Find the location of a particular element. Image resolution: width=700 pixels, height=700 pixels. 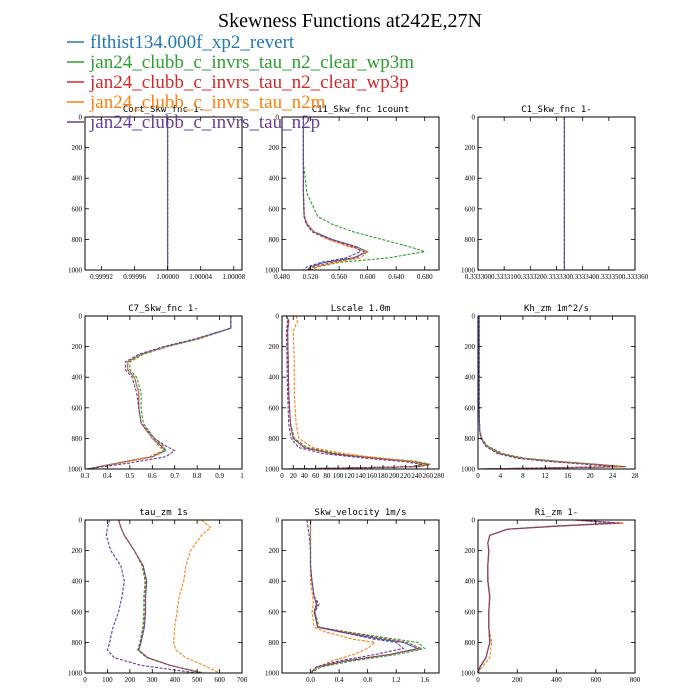

x-tick-label: 0.333360 is located at coordinates (635, 277).